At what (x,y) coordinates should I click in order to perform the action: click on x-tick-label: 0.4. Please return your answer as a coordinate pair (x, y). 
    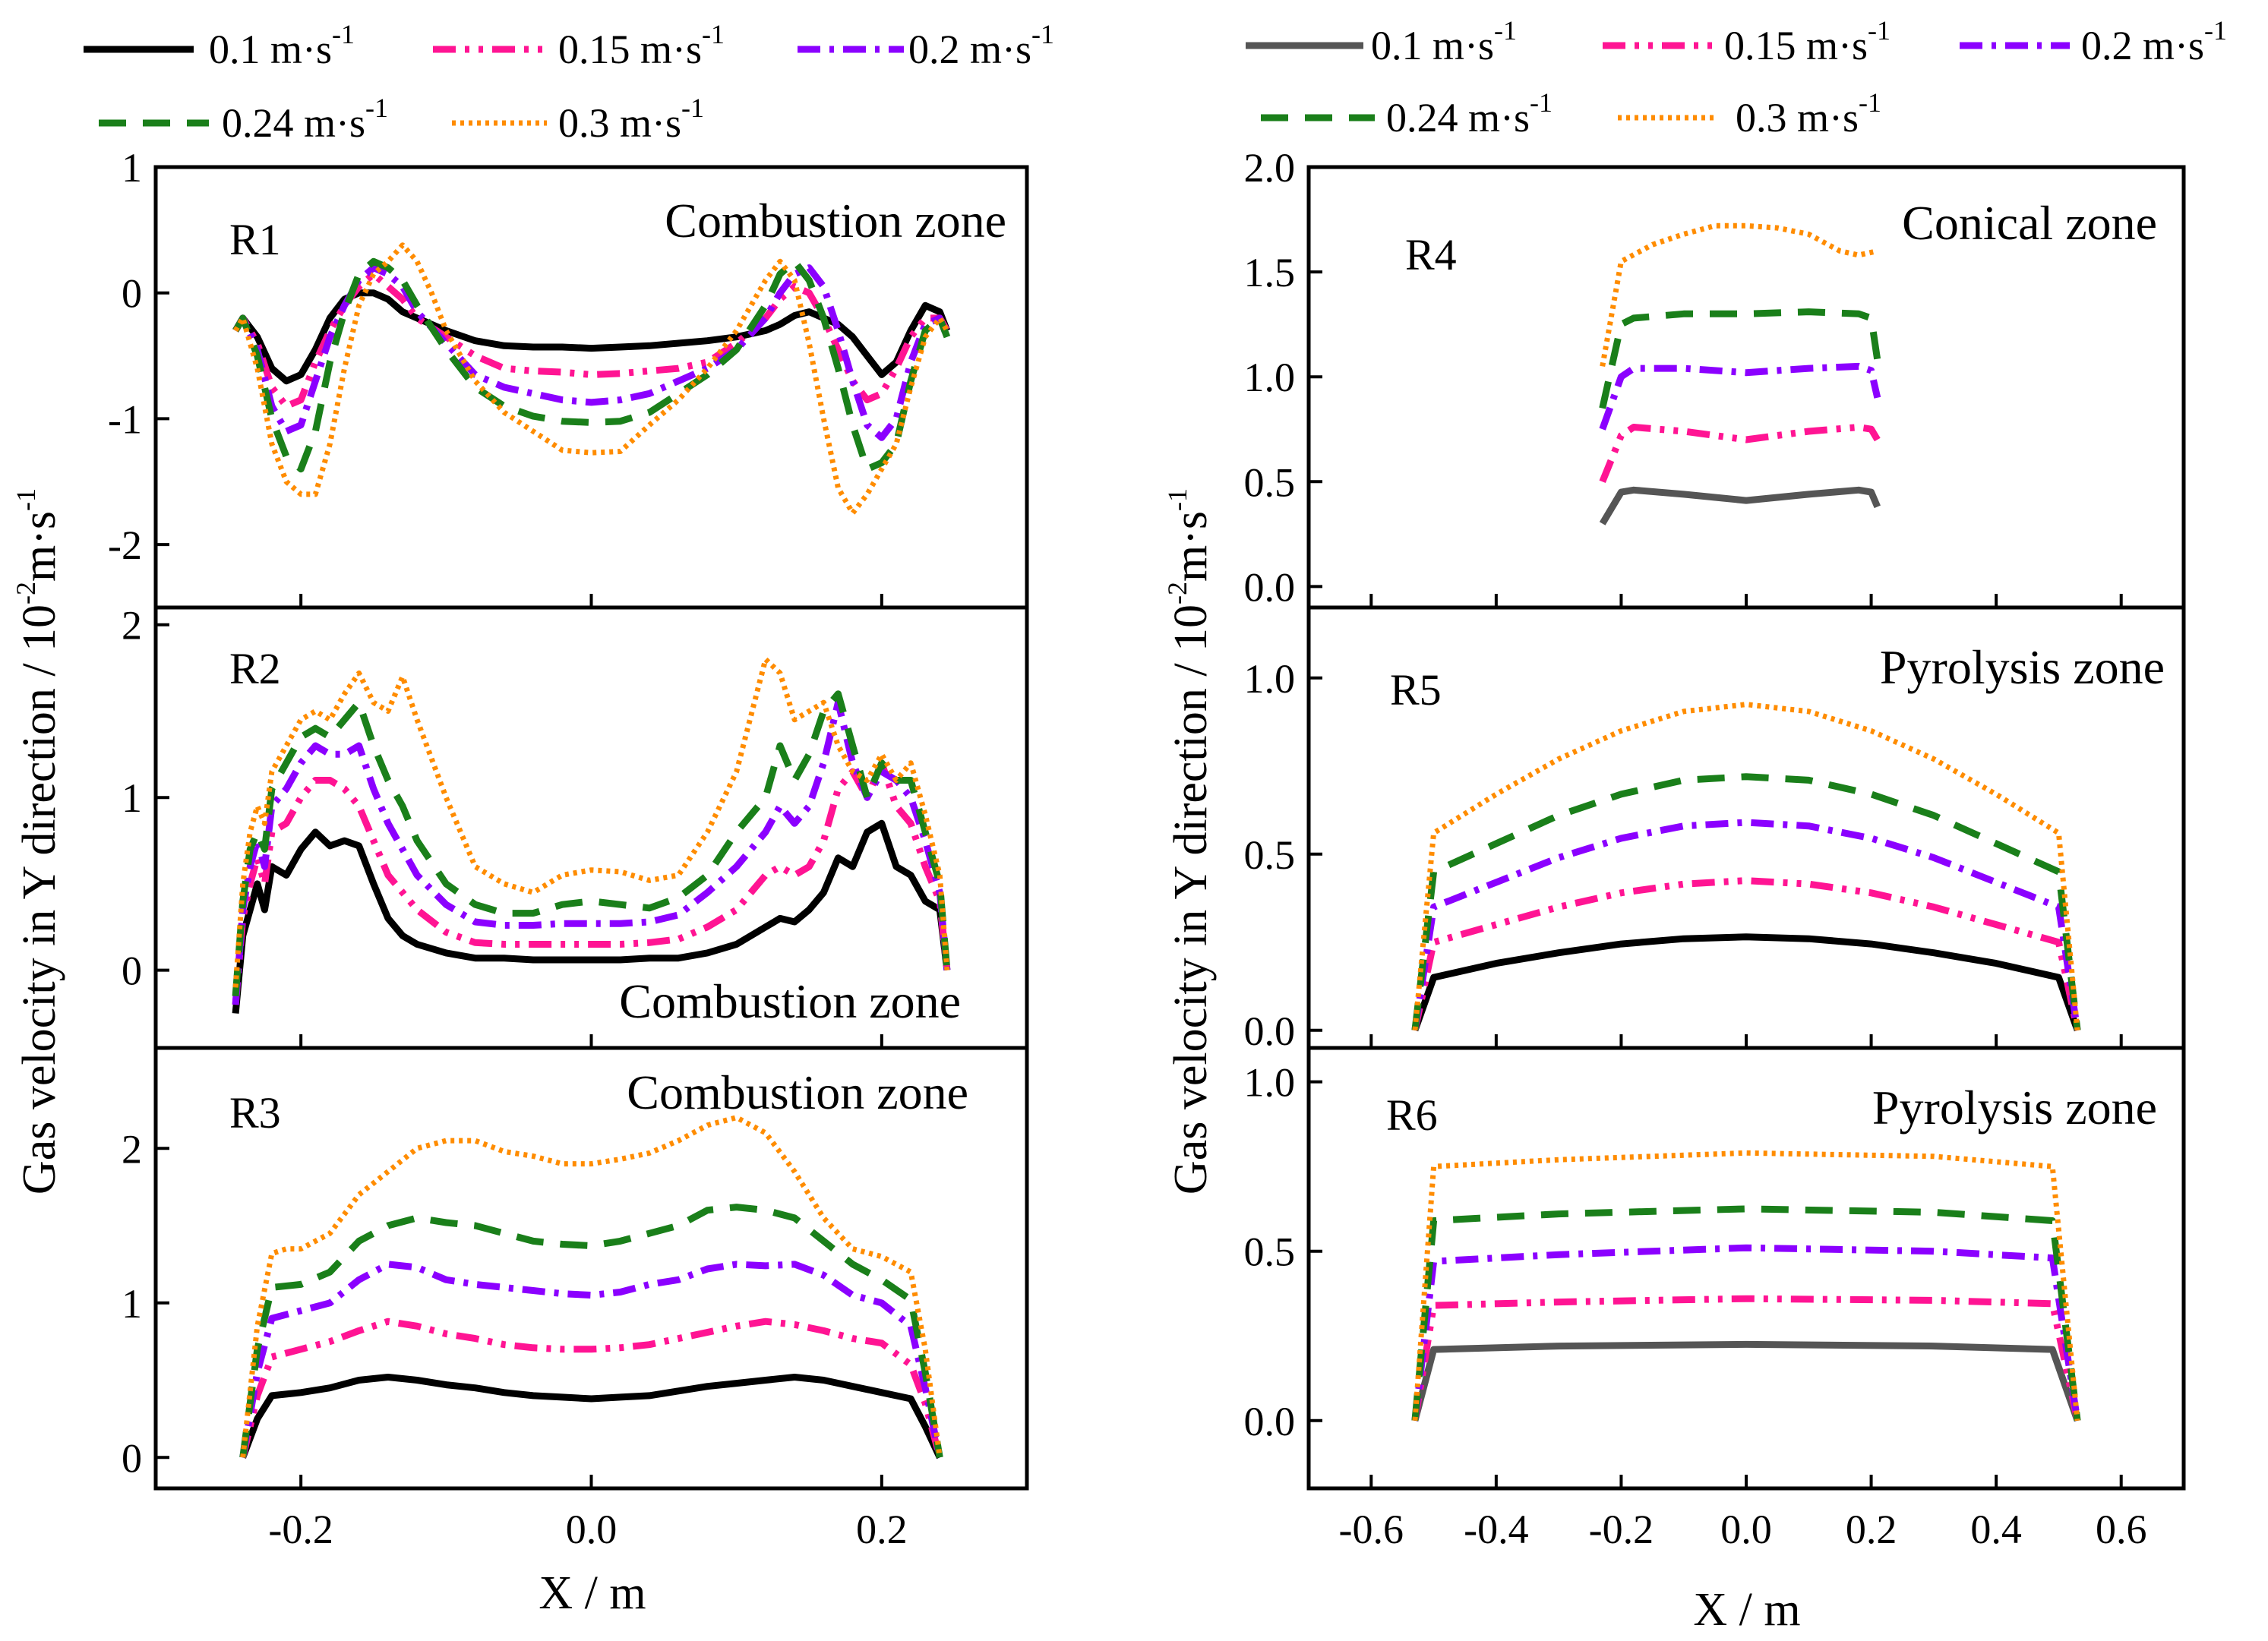
    Looking at the image, I should click on (1996, 1529).